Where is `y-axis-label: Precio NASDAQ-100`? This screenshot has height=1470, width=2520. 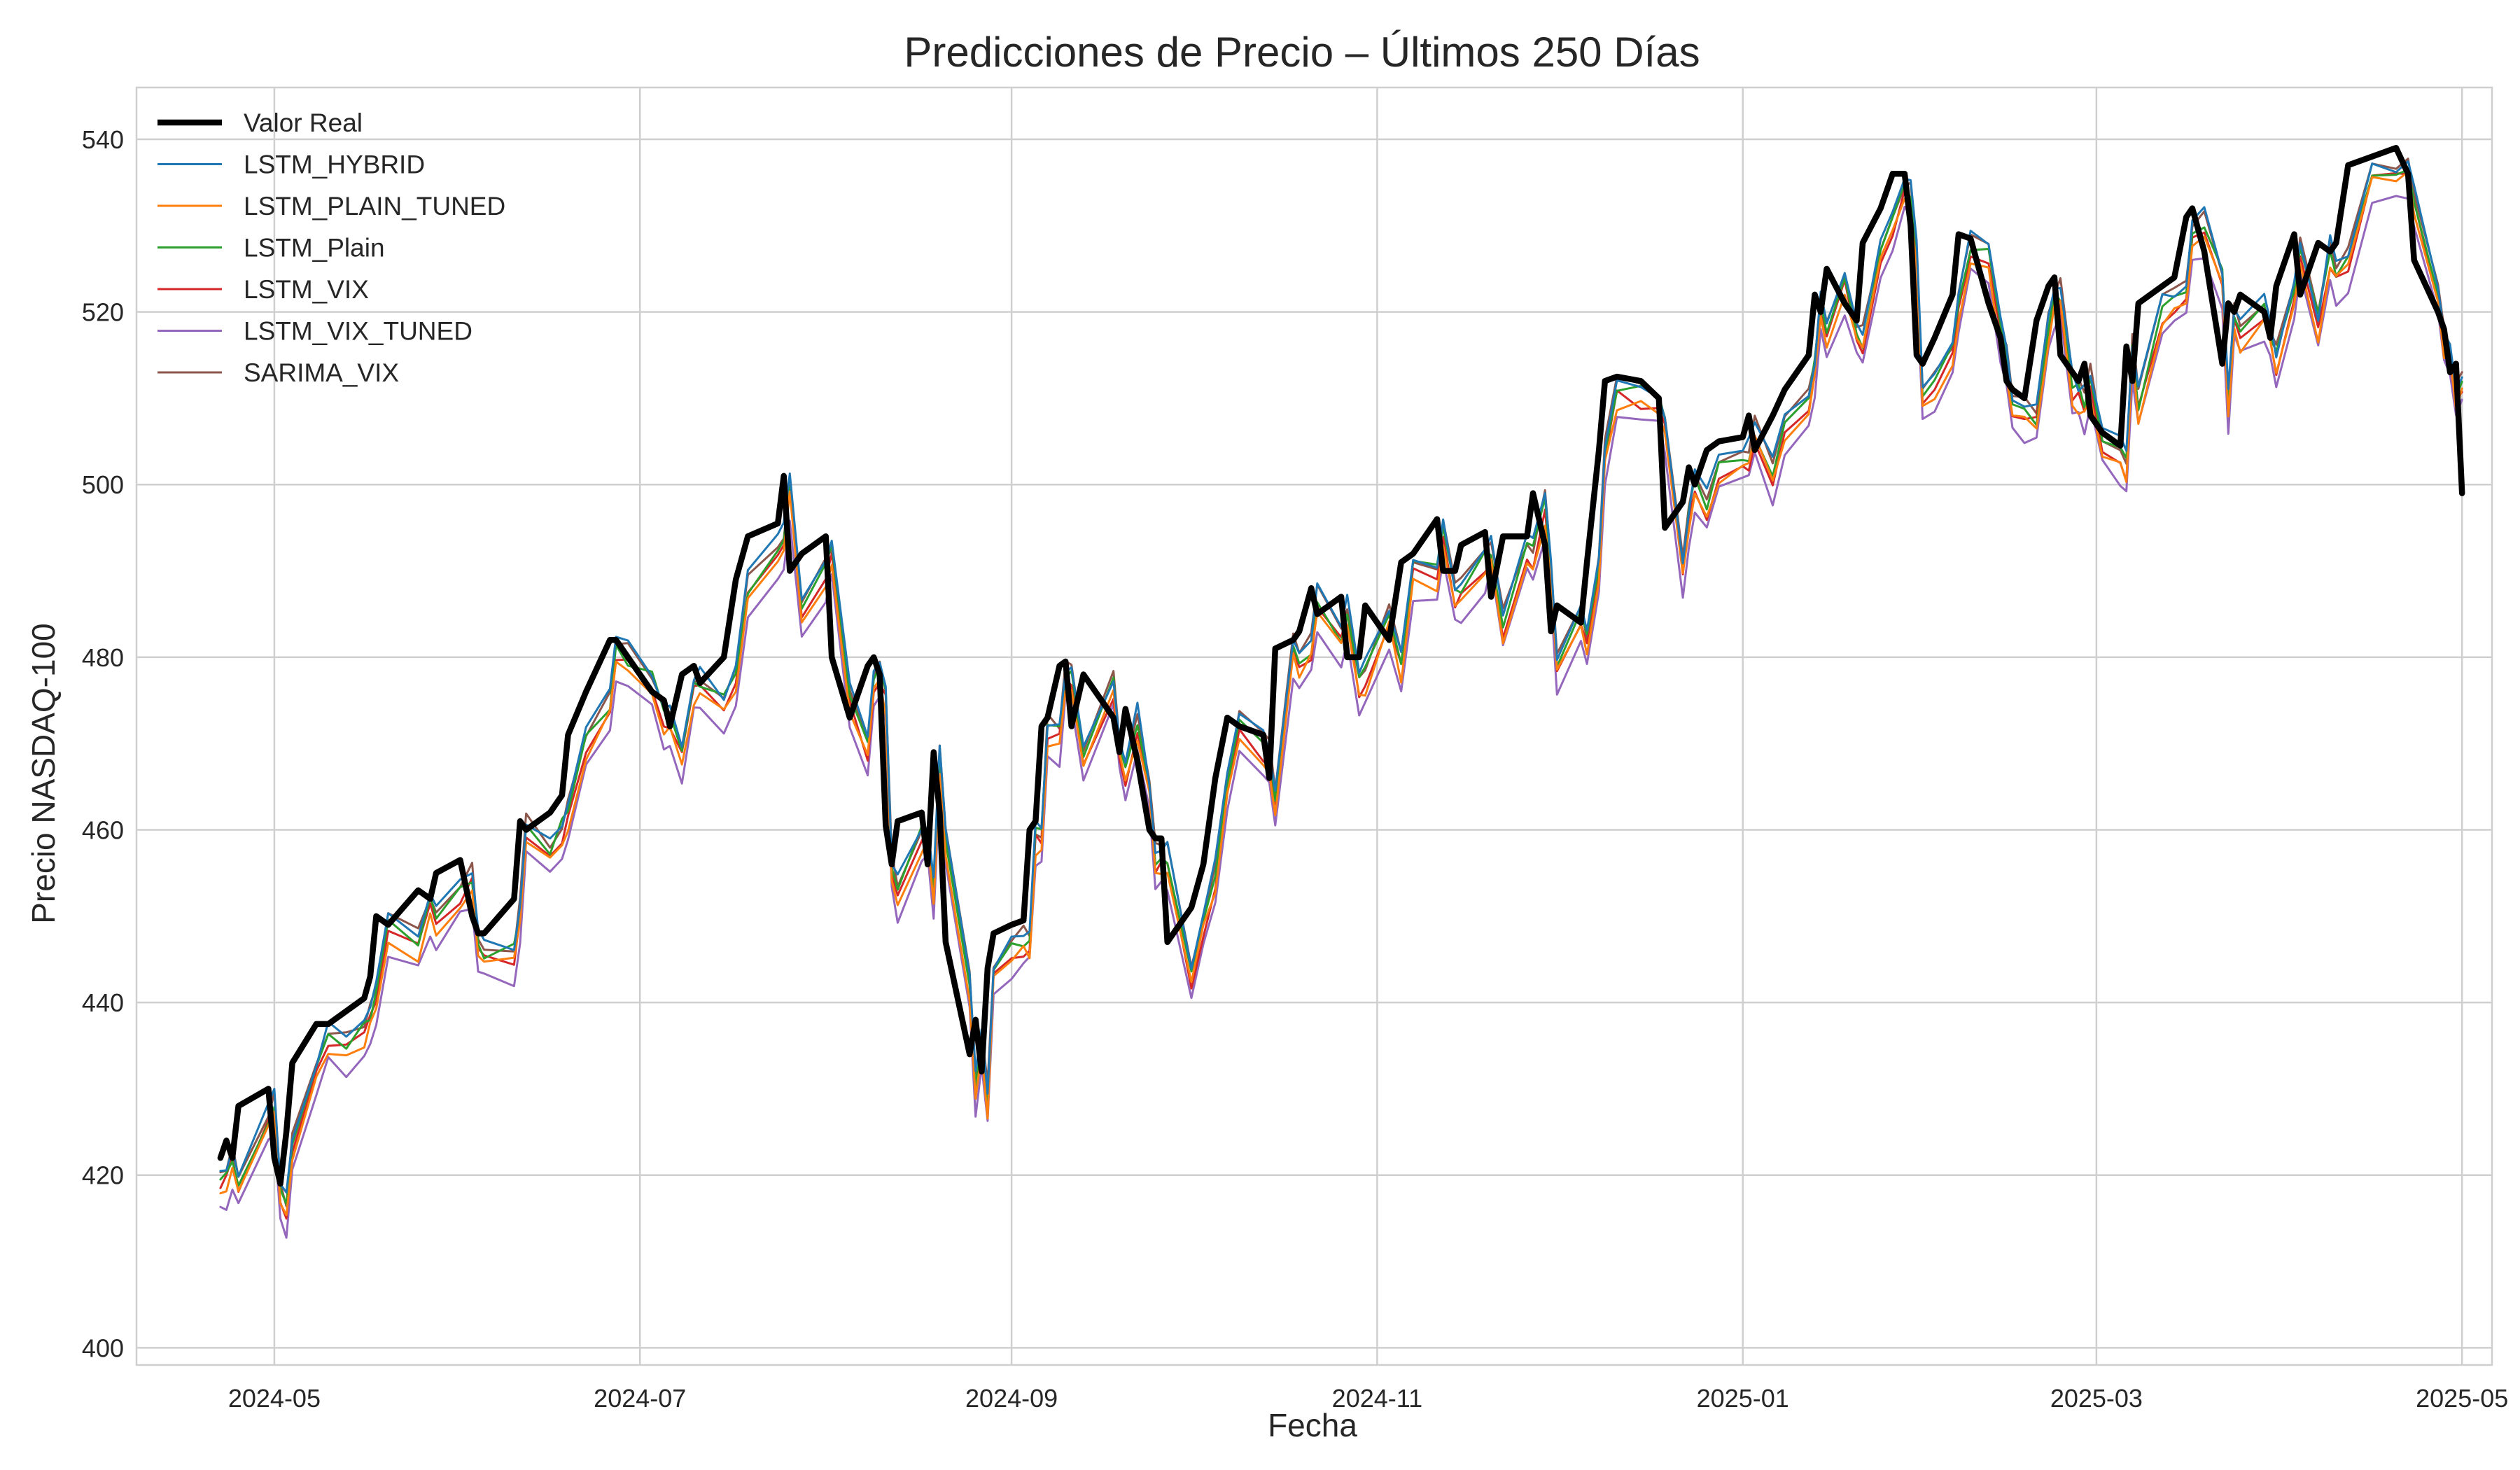
y-axis-label: Precio NASDAQ-100 is located at coordinates (43, 773).